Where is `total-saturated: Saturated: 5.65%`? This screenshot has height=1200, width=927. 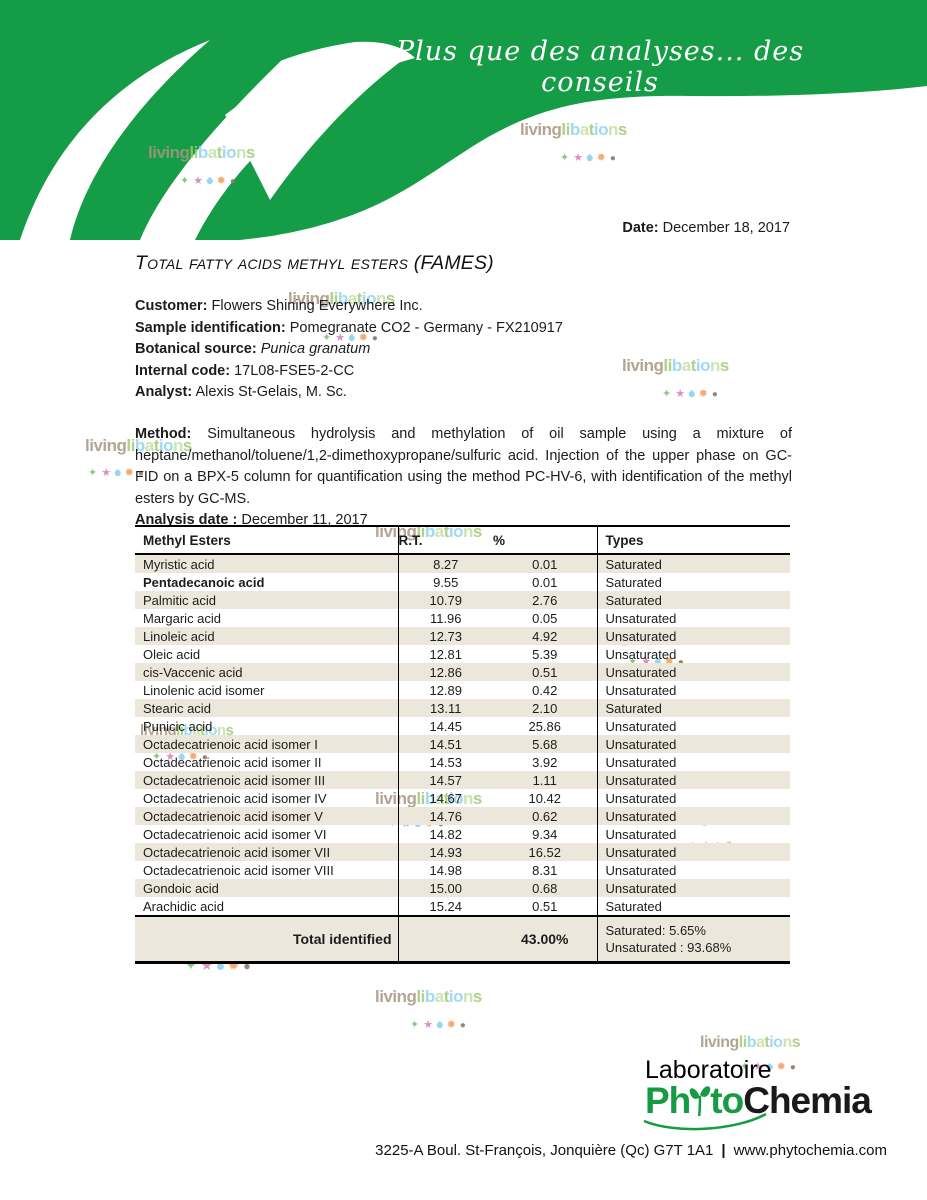
total-saturated: Saturated: 5.65% is located at coordinates (655, 930).